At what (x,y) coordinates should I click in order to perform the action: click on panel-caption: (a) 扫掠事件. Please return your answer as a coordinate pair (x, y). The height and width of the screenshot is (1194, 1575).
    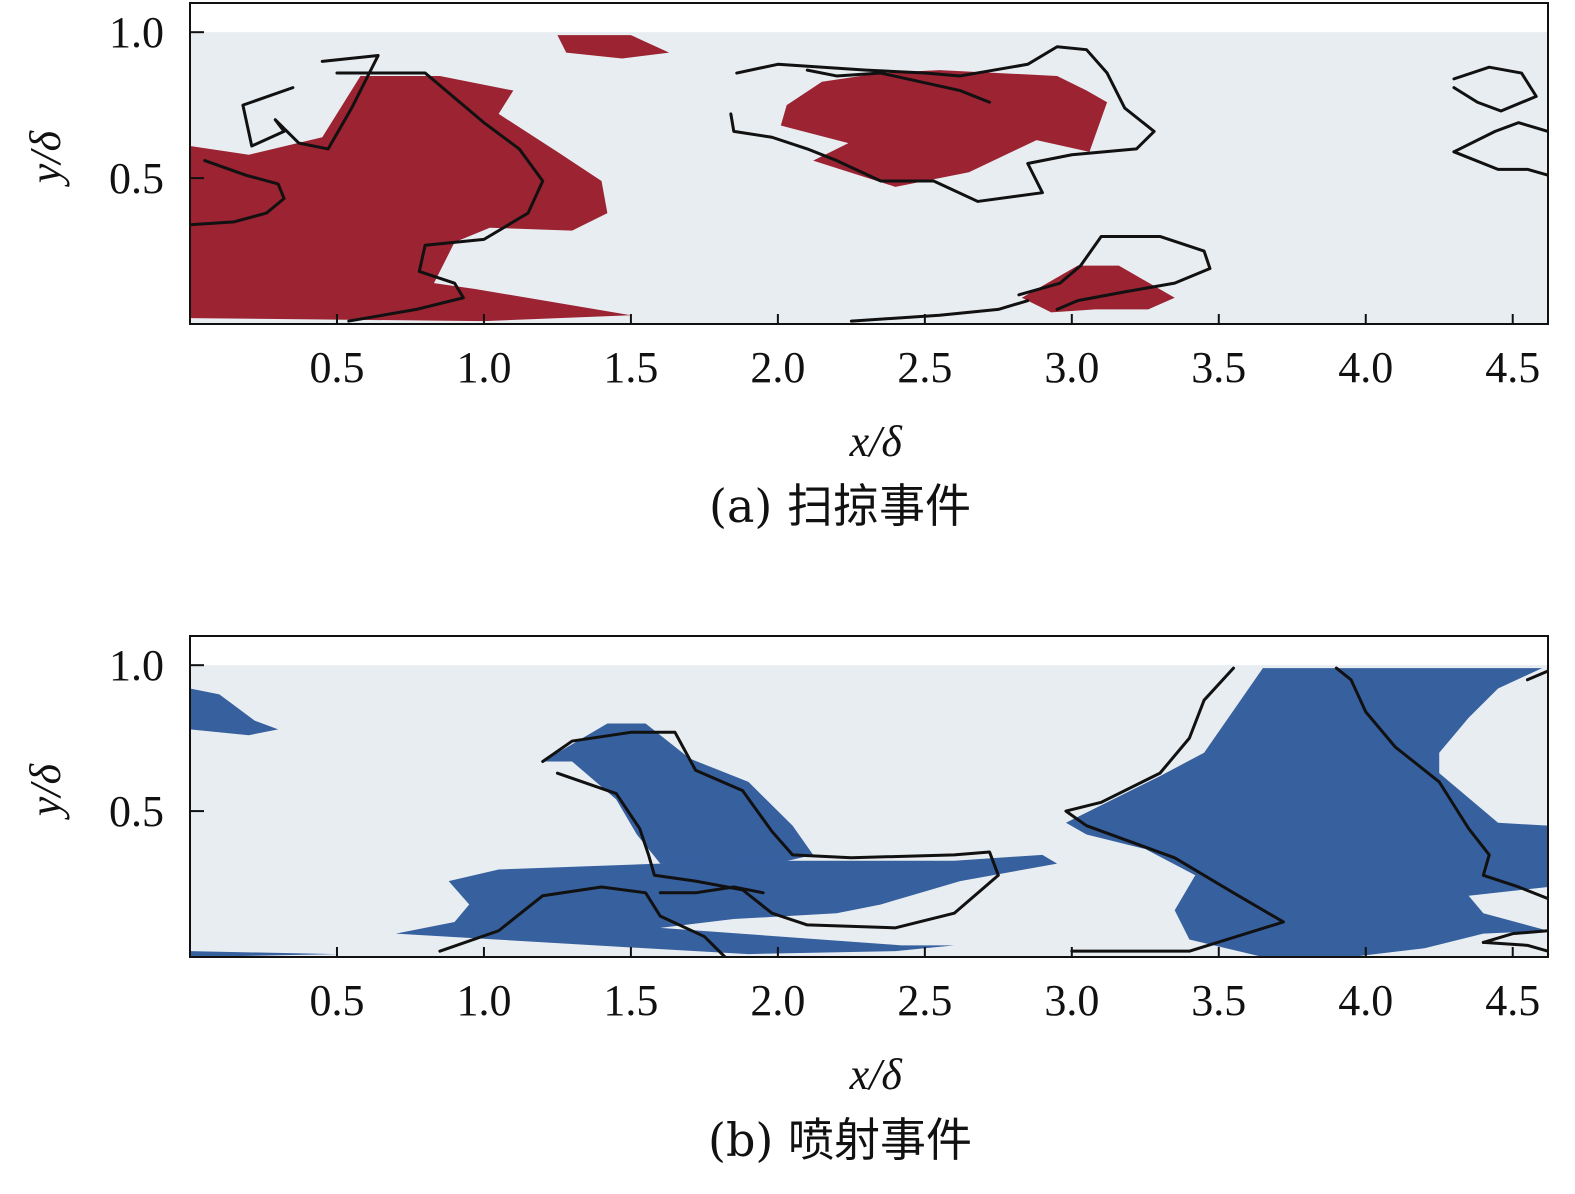
    Looking at the image, I should click on (840, 506).